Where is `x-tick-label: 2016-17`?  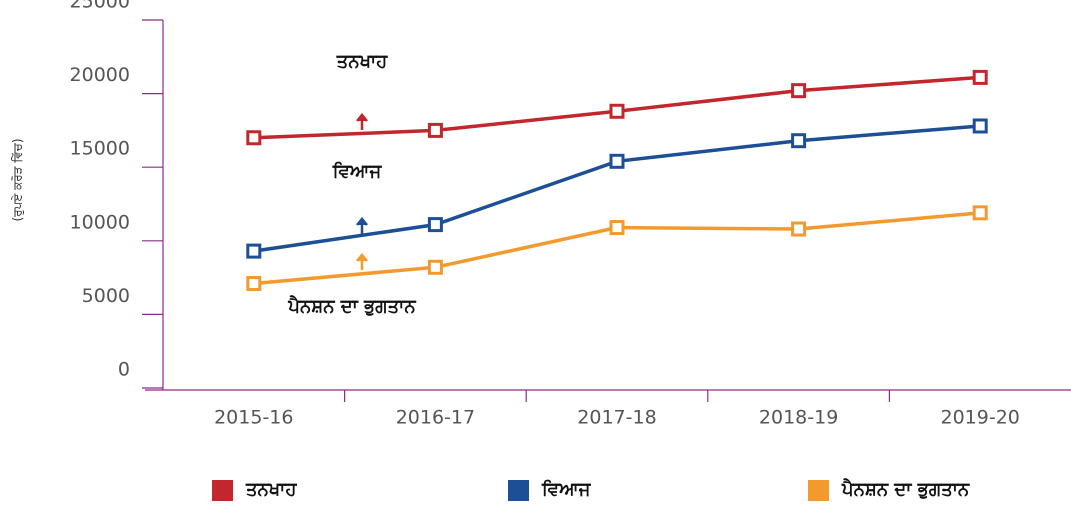
x-tick-label: 2016-17 is located at coordinates (435, 418).